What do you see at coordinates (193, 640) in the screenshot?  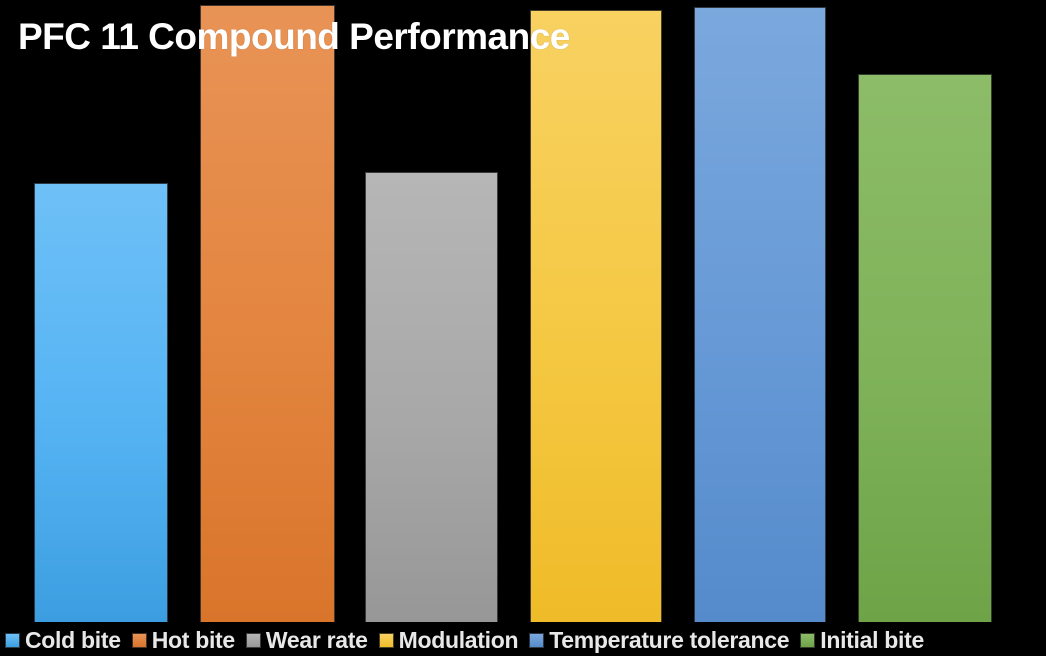 I see `legend-label: Hot bite` at bounding box center [193, 640].